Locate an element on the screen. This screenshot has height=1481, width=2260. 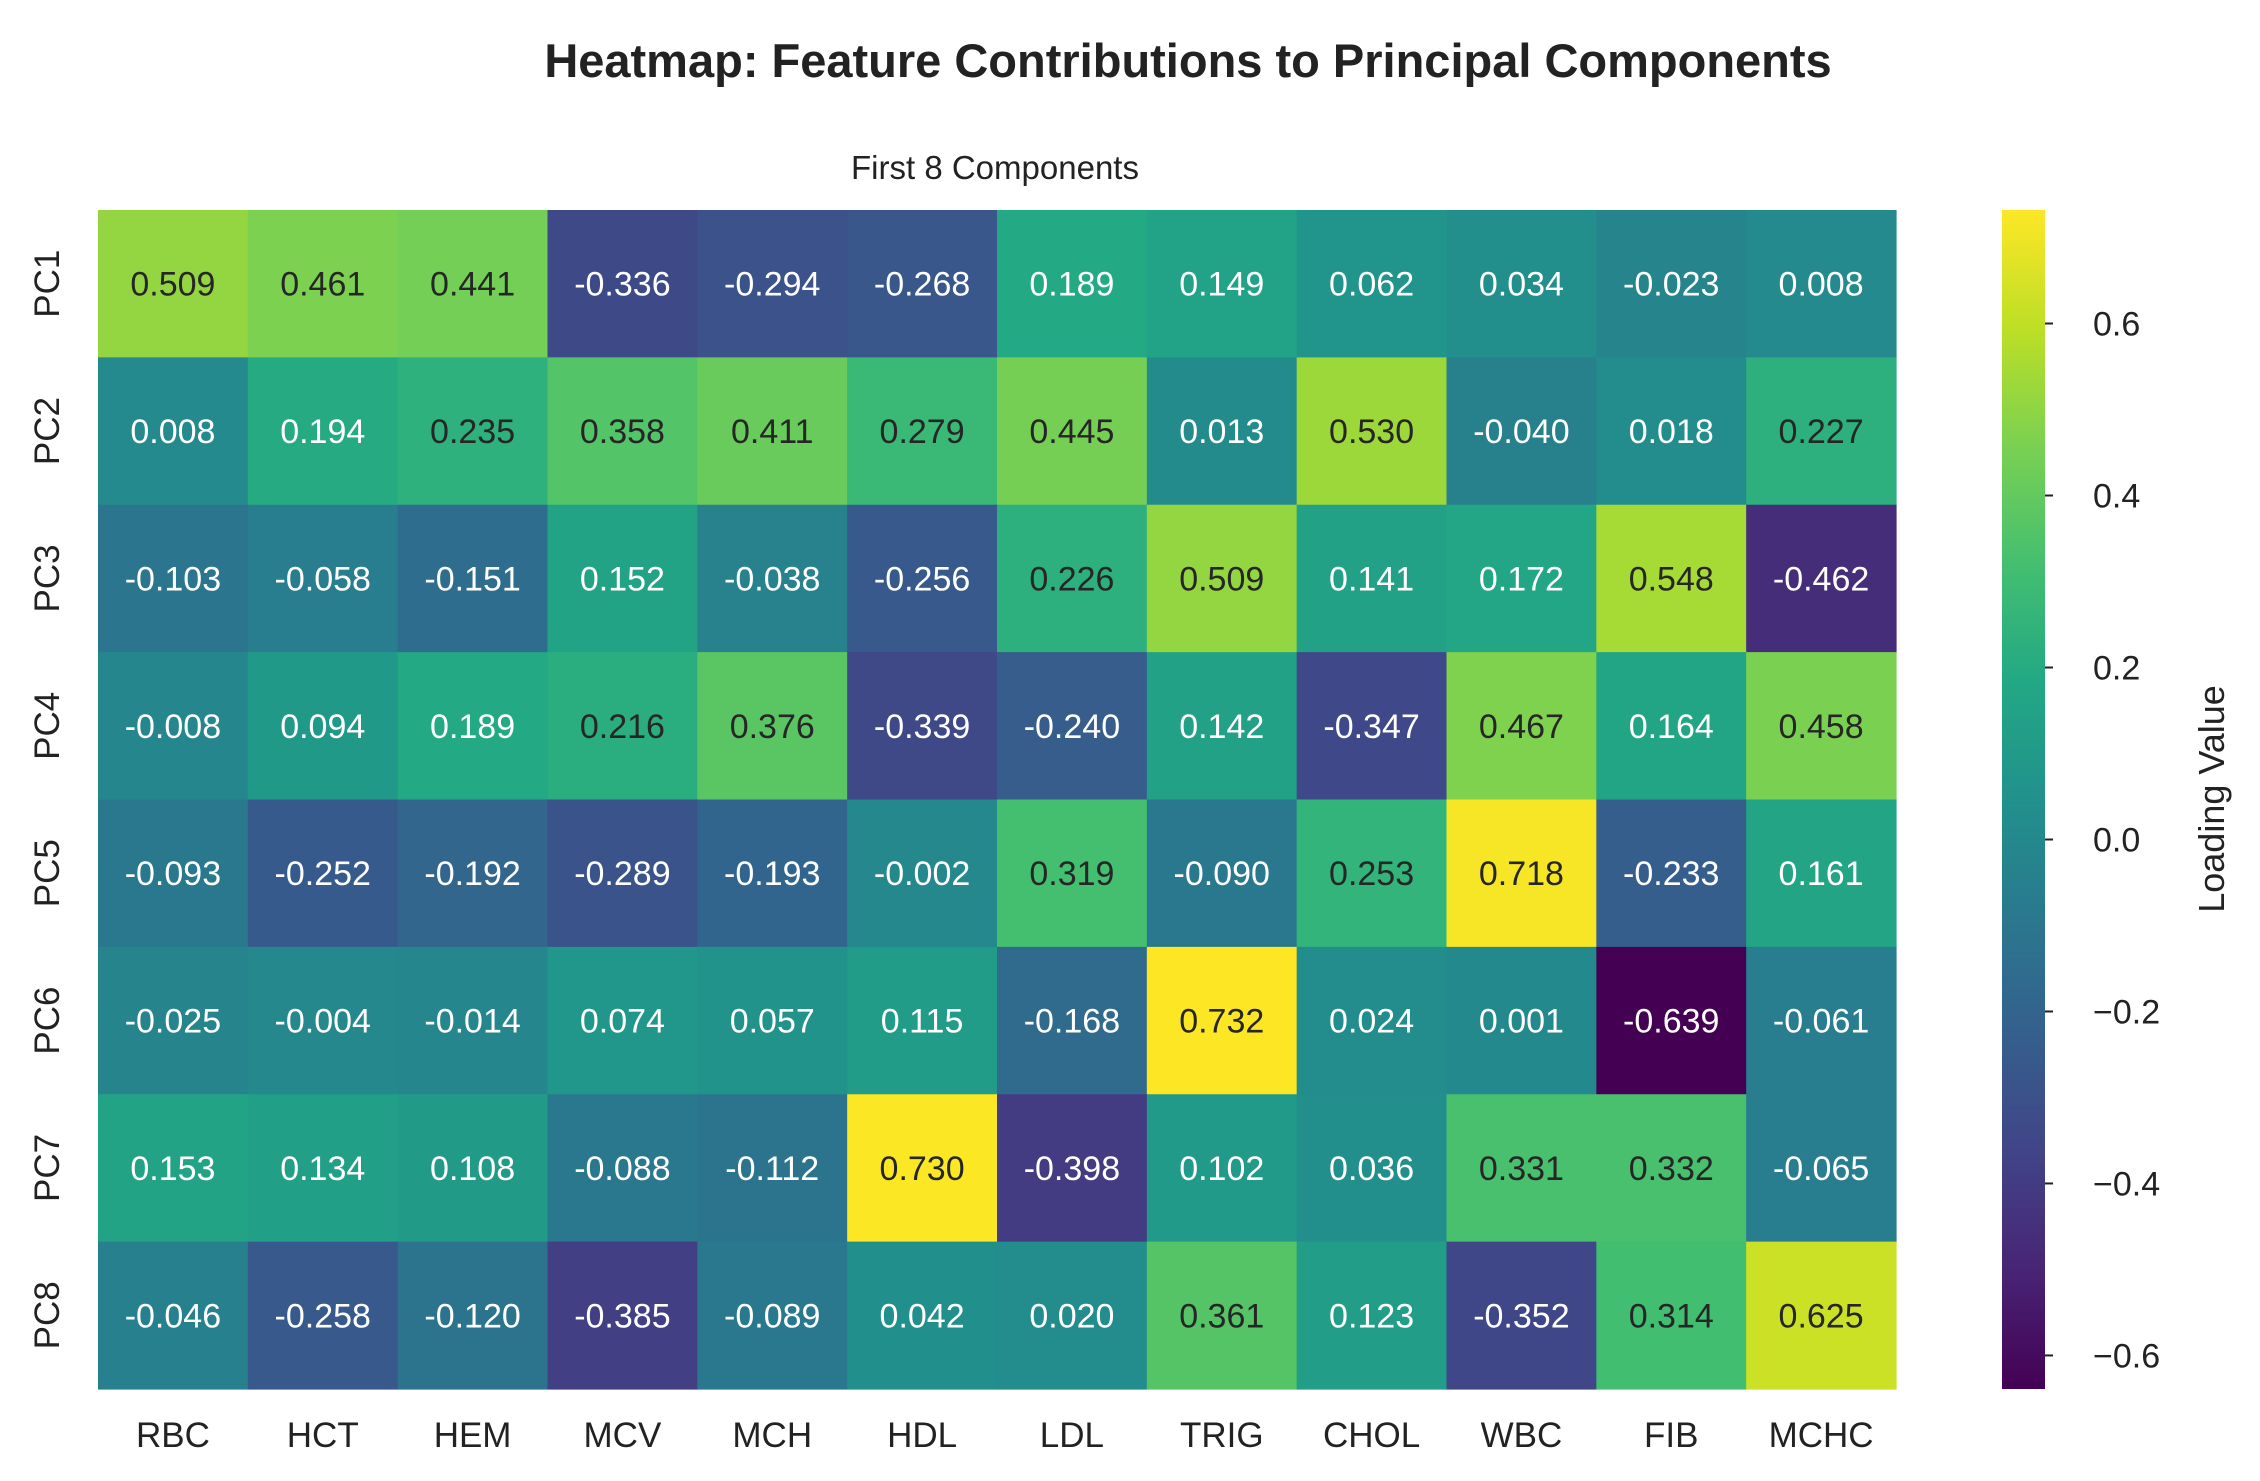
cell-value-label: 0.008 is located at coordinates (172, 432).